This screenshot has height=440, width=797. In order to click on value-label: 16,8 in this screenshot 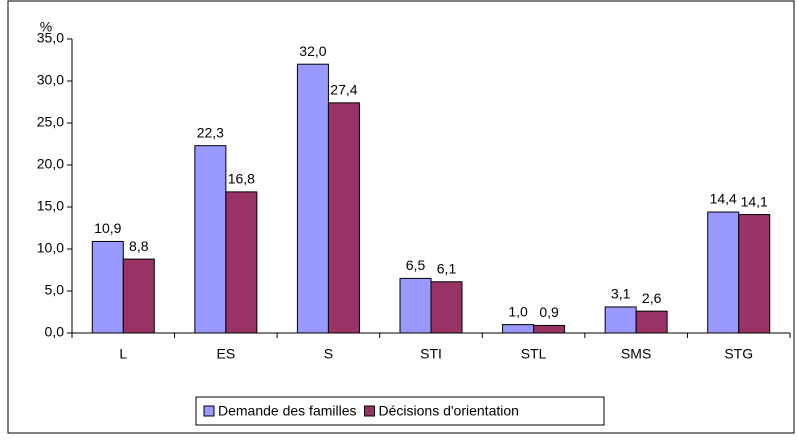, I will do `click(241, 179)`.